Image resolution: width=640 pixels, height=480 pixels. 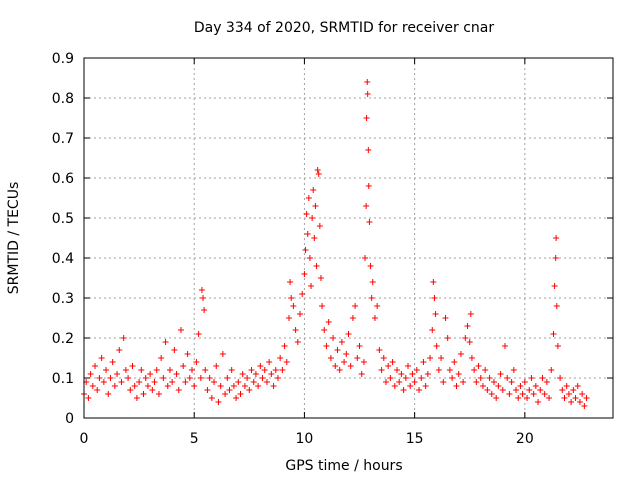 What do you see at coordinates (63, 179) in the screenshot?
I see `y-tick-label: 0.6` at bounding box center [63, 179].